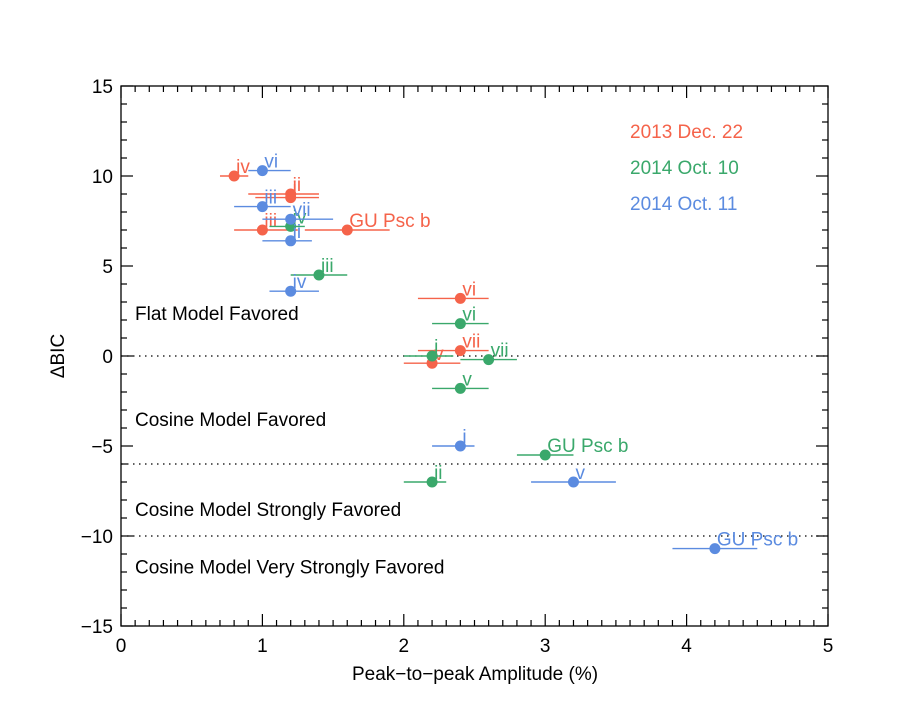  Describe the element at coordinates (262, 230) in the screenshot. I see `data-point-2013-dec-22-iii` at that location.